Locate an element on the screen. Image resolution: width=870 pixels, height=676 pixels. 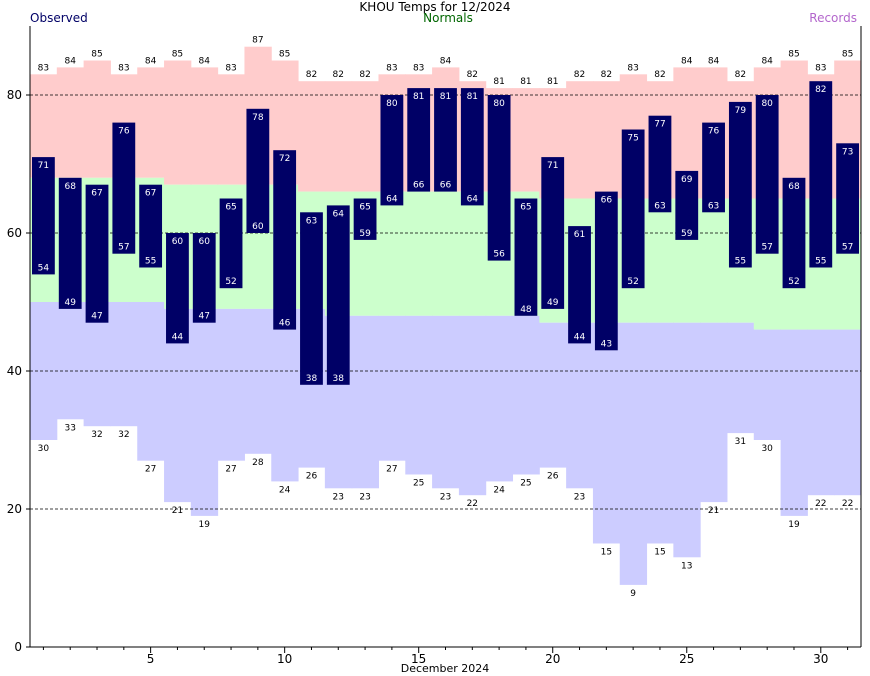
observed-high-label: 64 is located at coordinates (339, 214).